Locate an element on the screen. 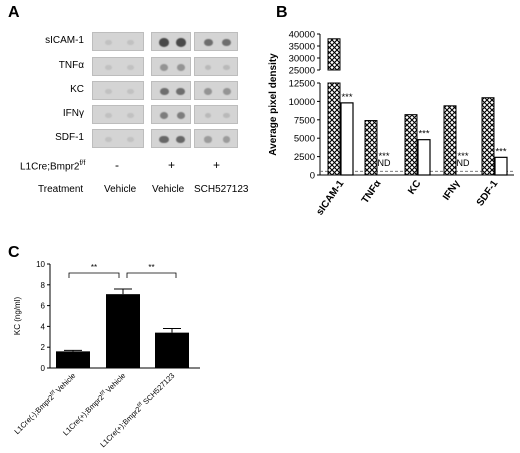  blot-row-label: KC is located at coordinates (77, 89).